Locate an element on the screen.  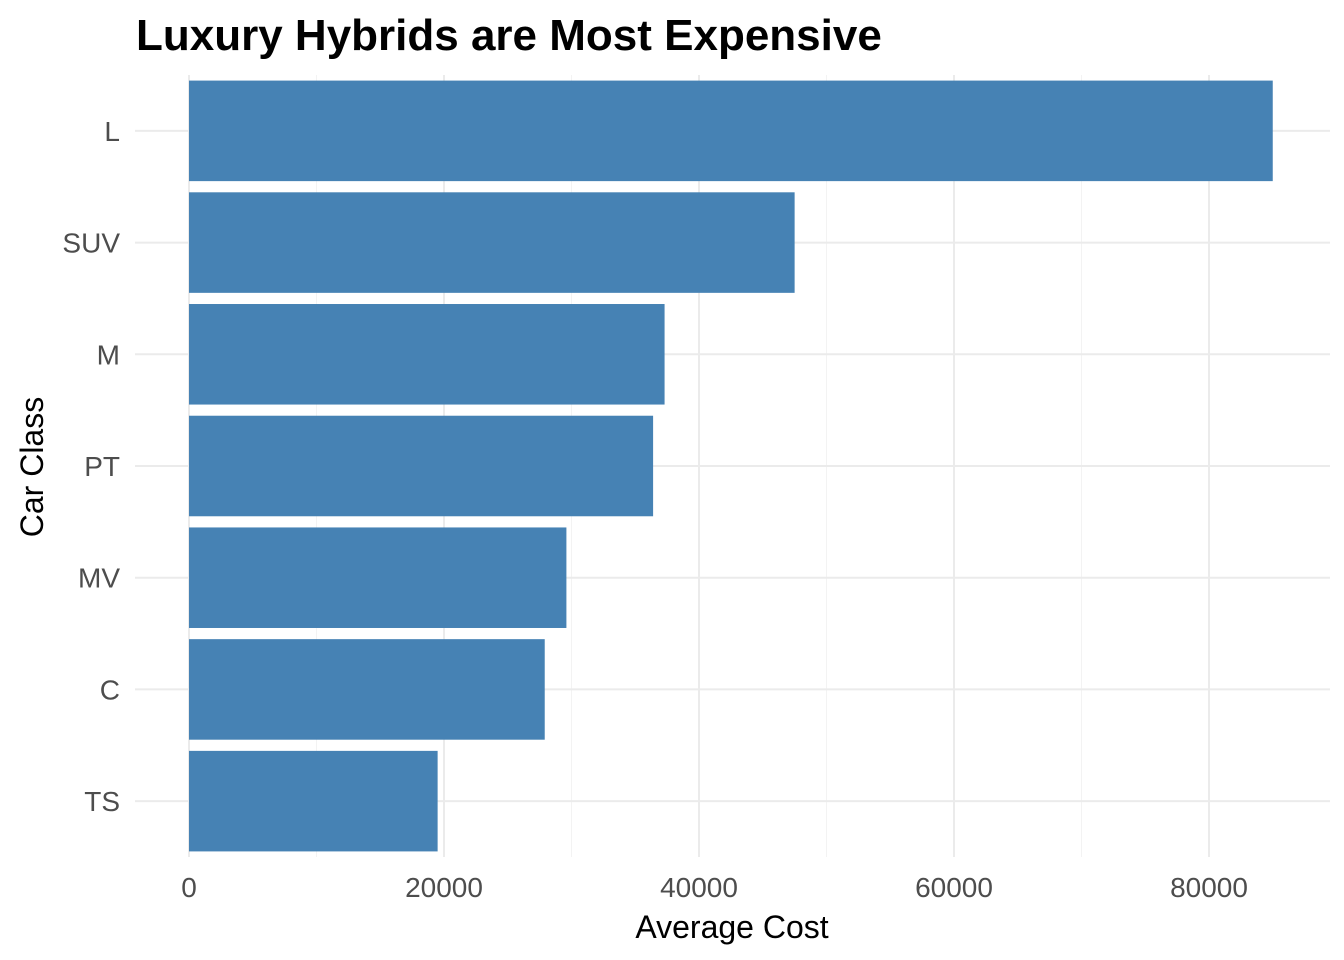
x-tick-label: 20000 is located at coordinates (444, 887).